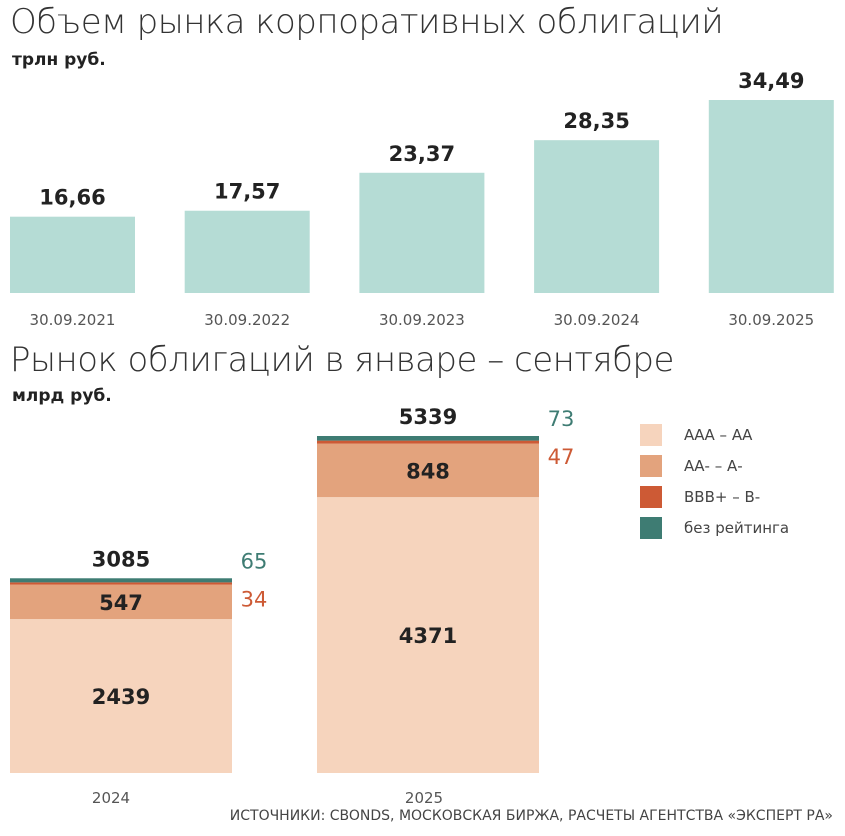 This screenshot has height=836, width=845. Describe the element at coordinates (737, 528) in the screenshot. I see `legend-label: без рейтинга` at that location.